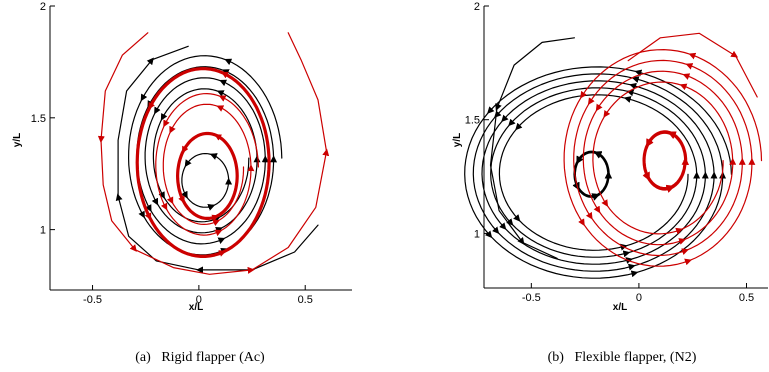 This screenshot has width=769, height=372. Describe the element at coordinates (305, 300) in the screenshot. I see `panel-a-xtick-label: 0.5` at that location.